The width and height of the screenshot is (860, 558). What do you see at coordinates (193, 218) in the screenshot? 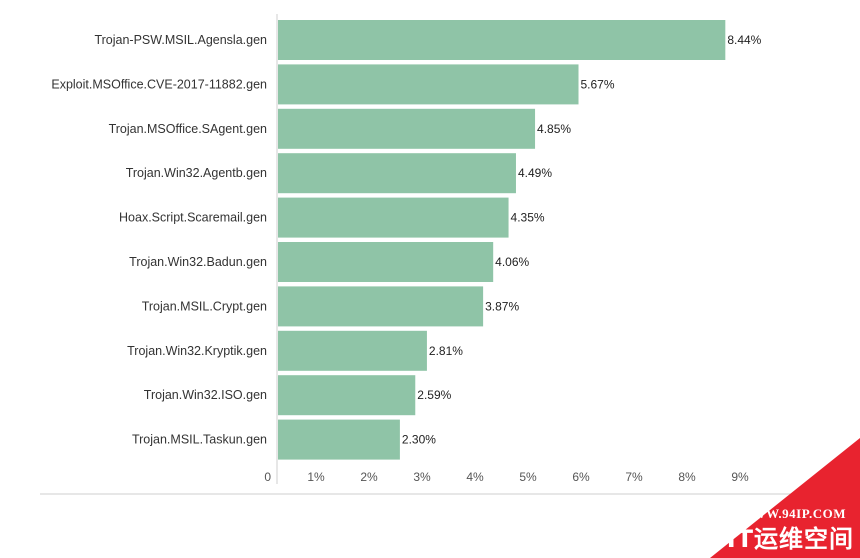
I see `category-label-5: Hoax.Script.Scaremail.gen` at bounding box center [193, 218].